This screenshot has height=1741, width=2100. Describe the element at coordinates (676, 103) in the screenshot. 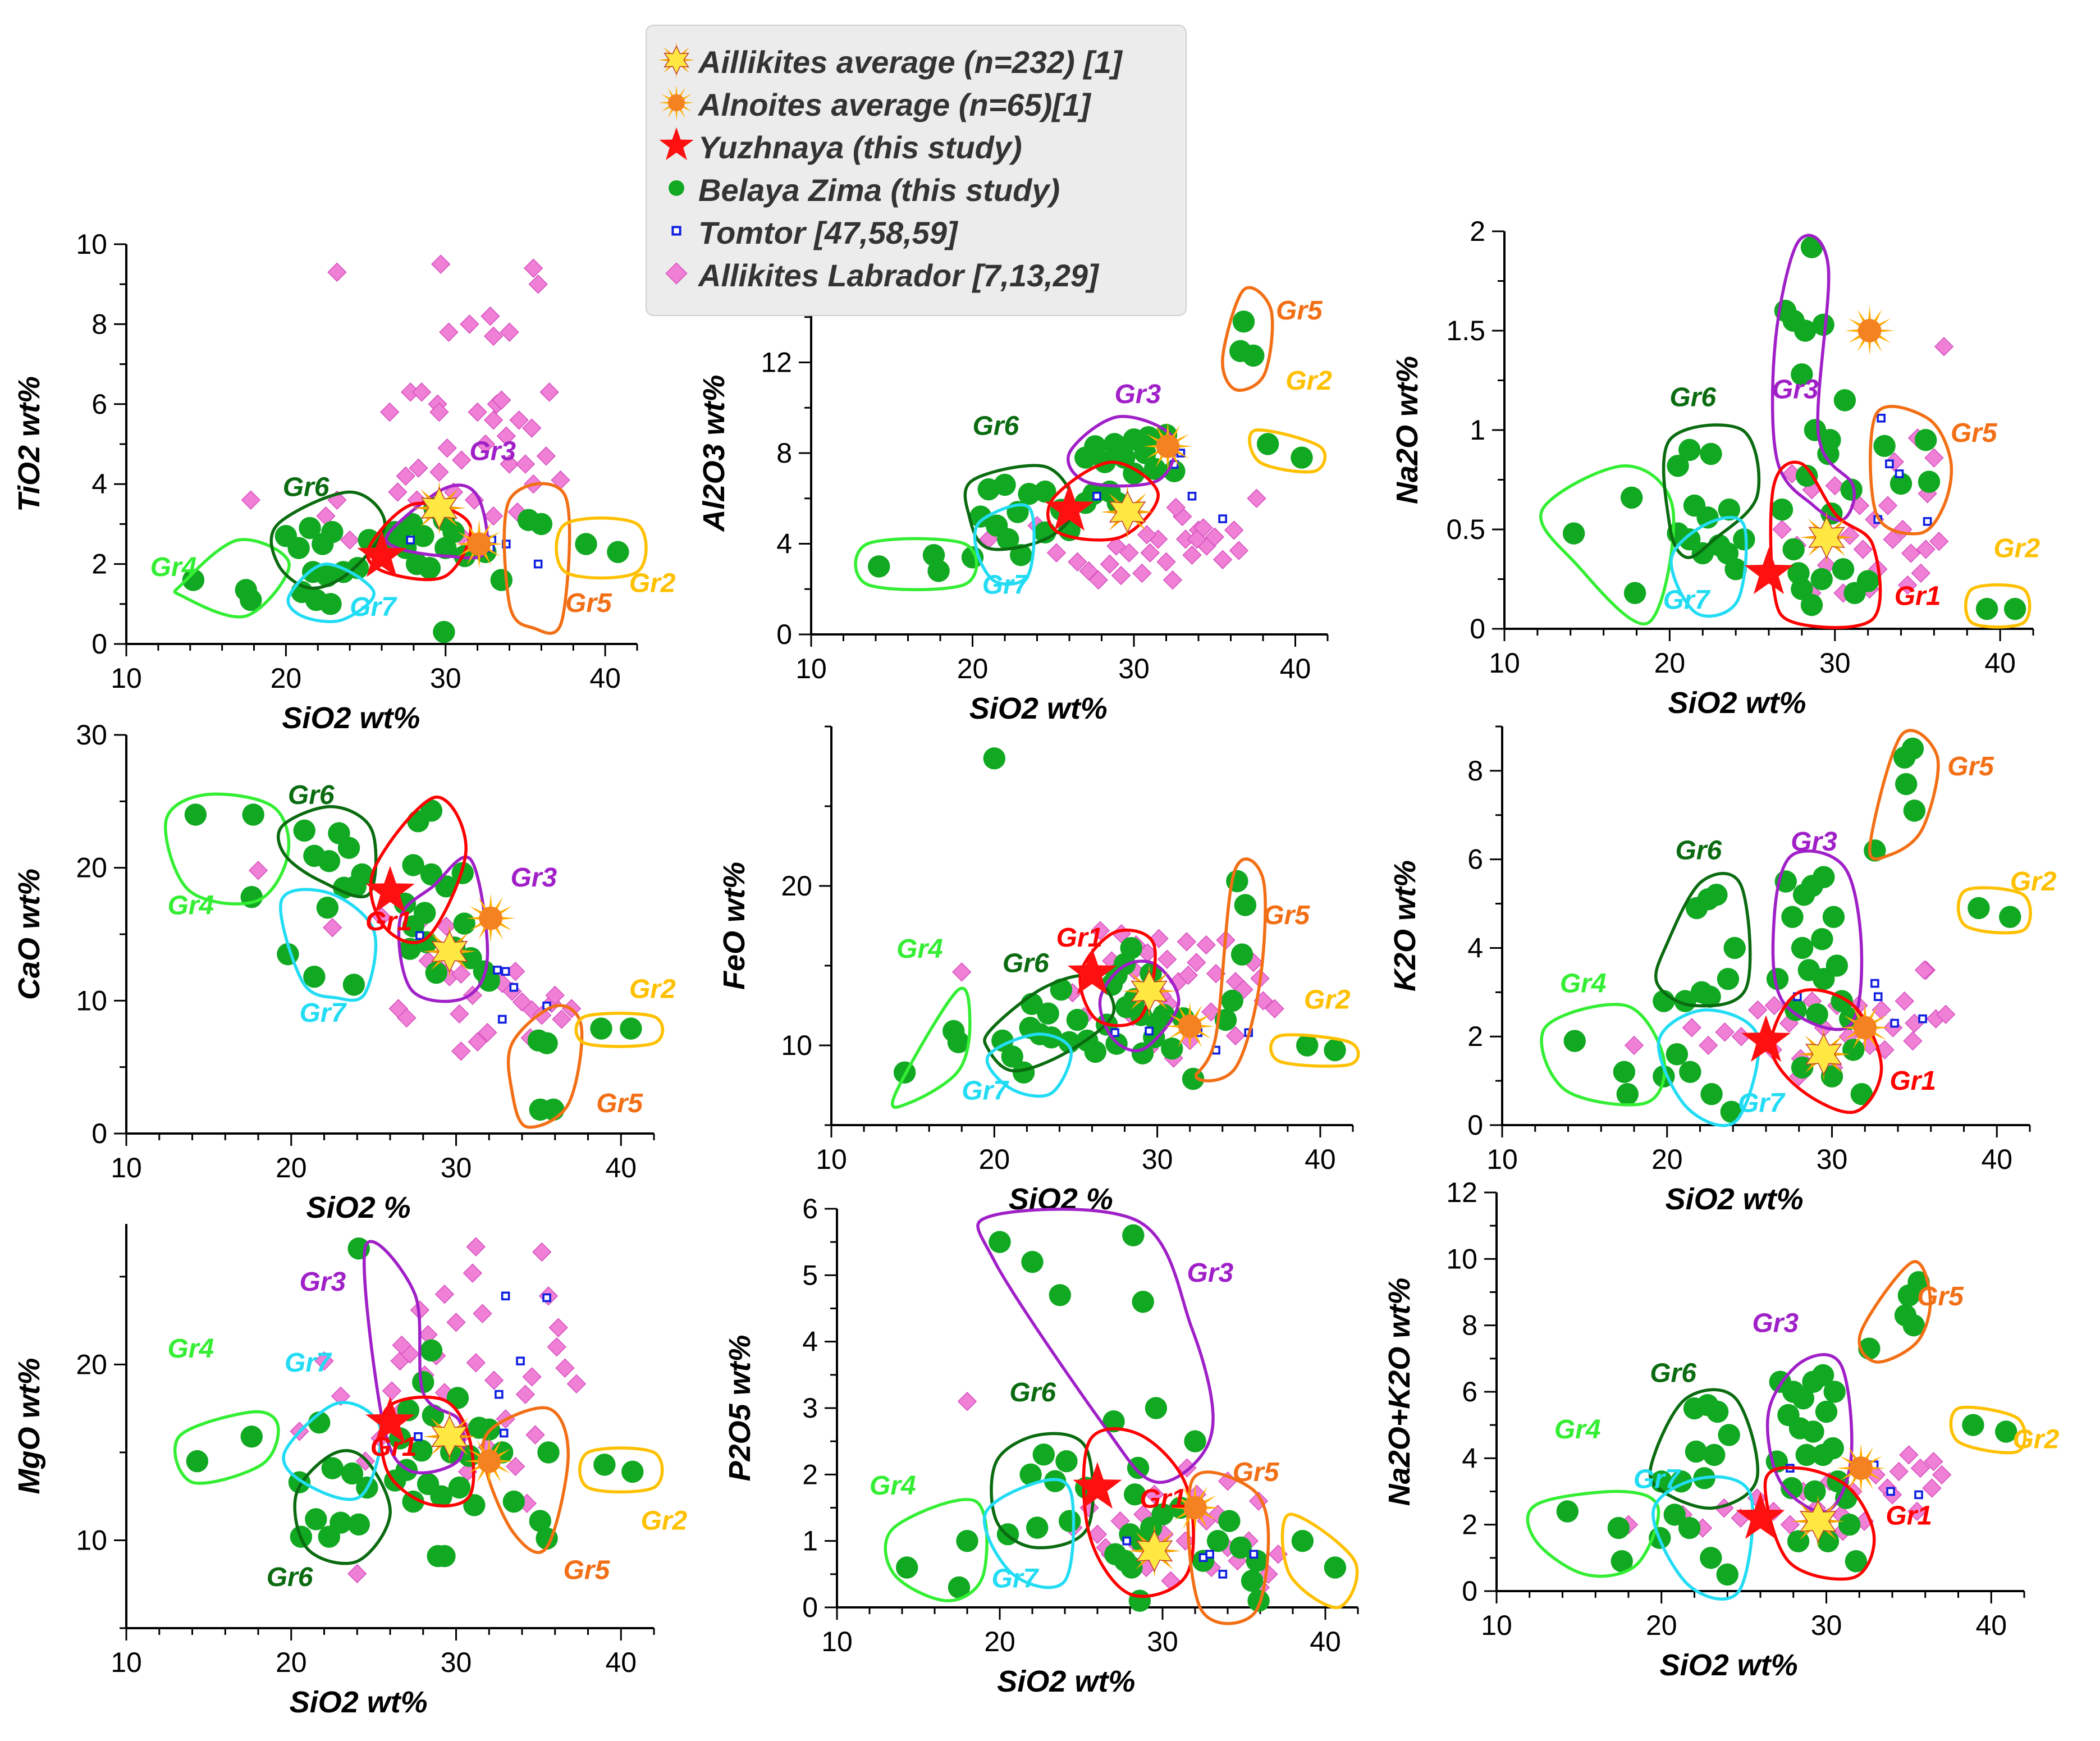

I see `alnoite-core-marker` at that location.